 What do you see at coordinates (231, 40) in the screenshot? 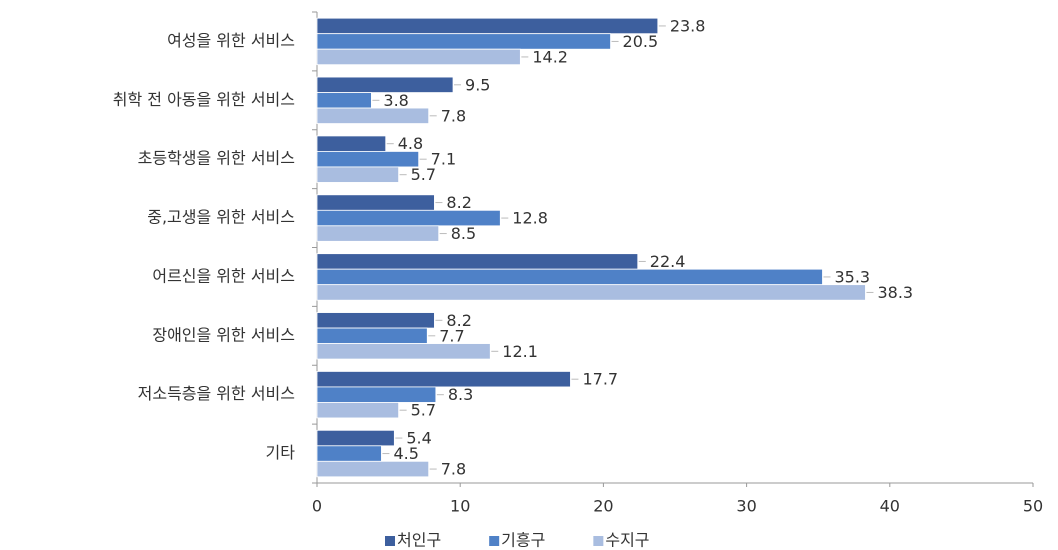
I see `y-tick-label: 여성을 위한 서비스` at bounding box center [231, 40].